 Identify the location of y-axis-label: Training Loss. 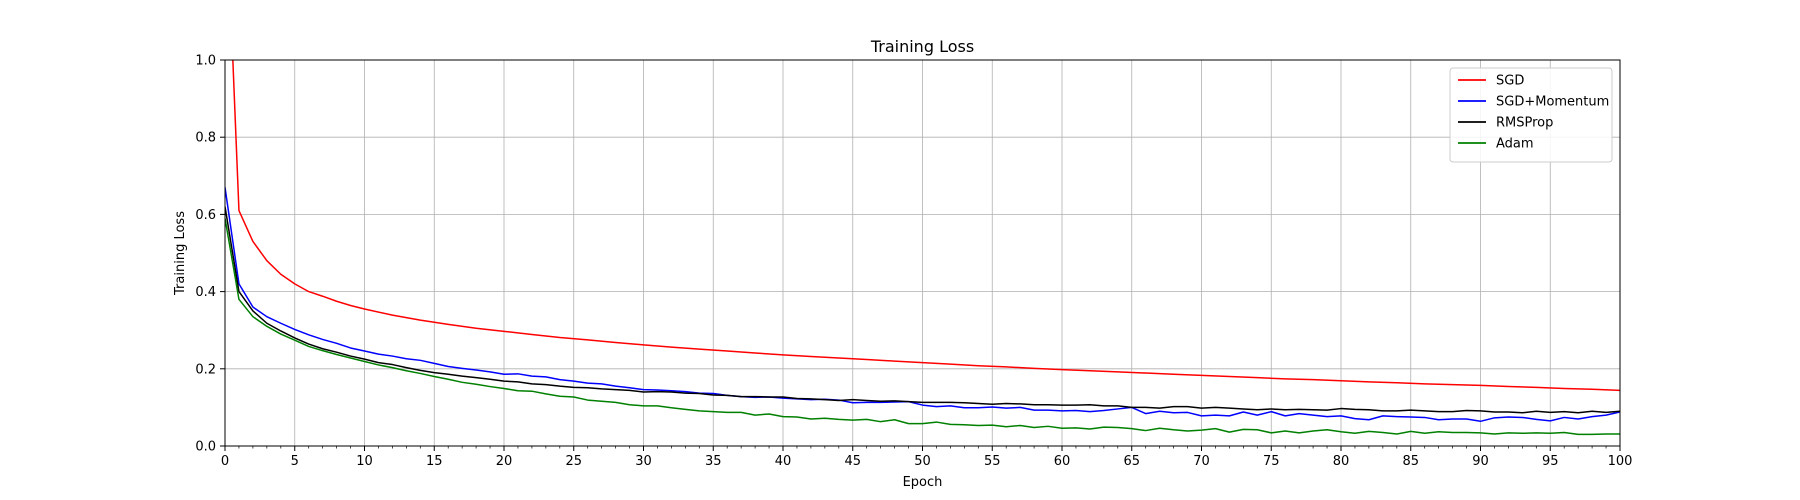
(180, 253).